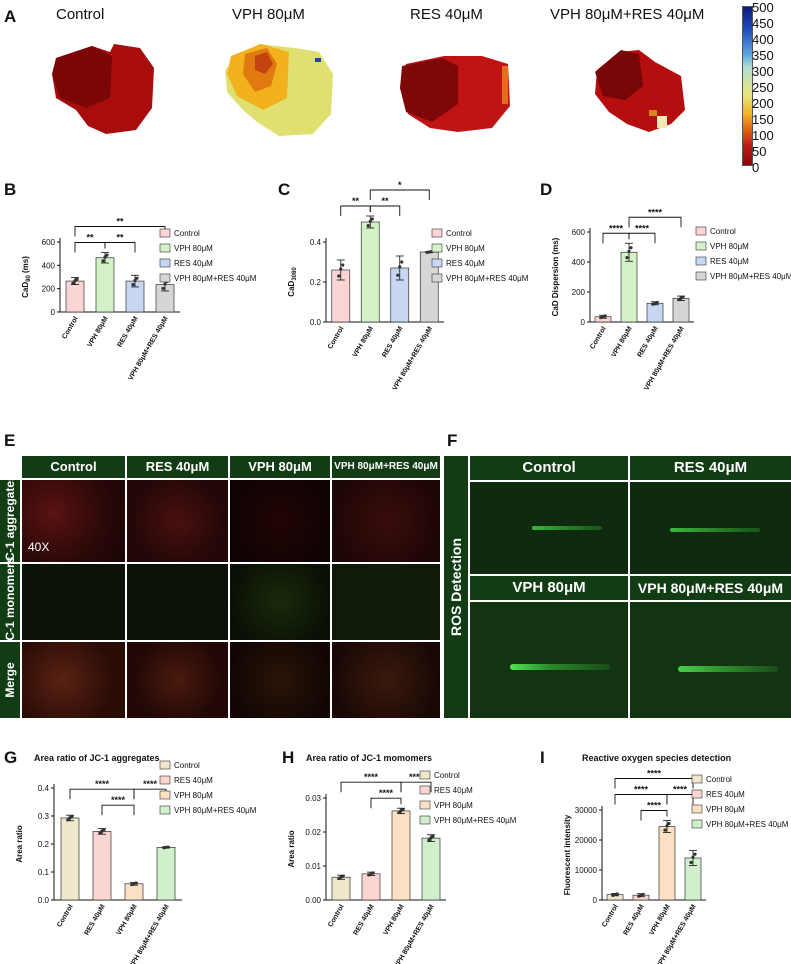 This screenshot has height=964, width=791. What do you see at coordinates (280, 521) in the screenshot?
I see `jc1-image-aggregates-vph` at bounding box center [280, 521].